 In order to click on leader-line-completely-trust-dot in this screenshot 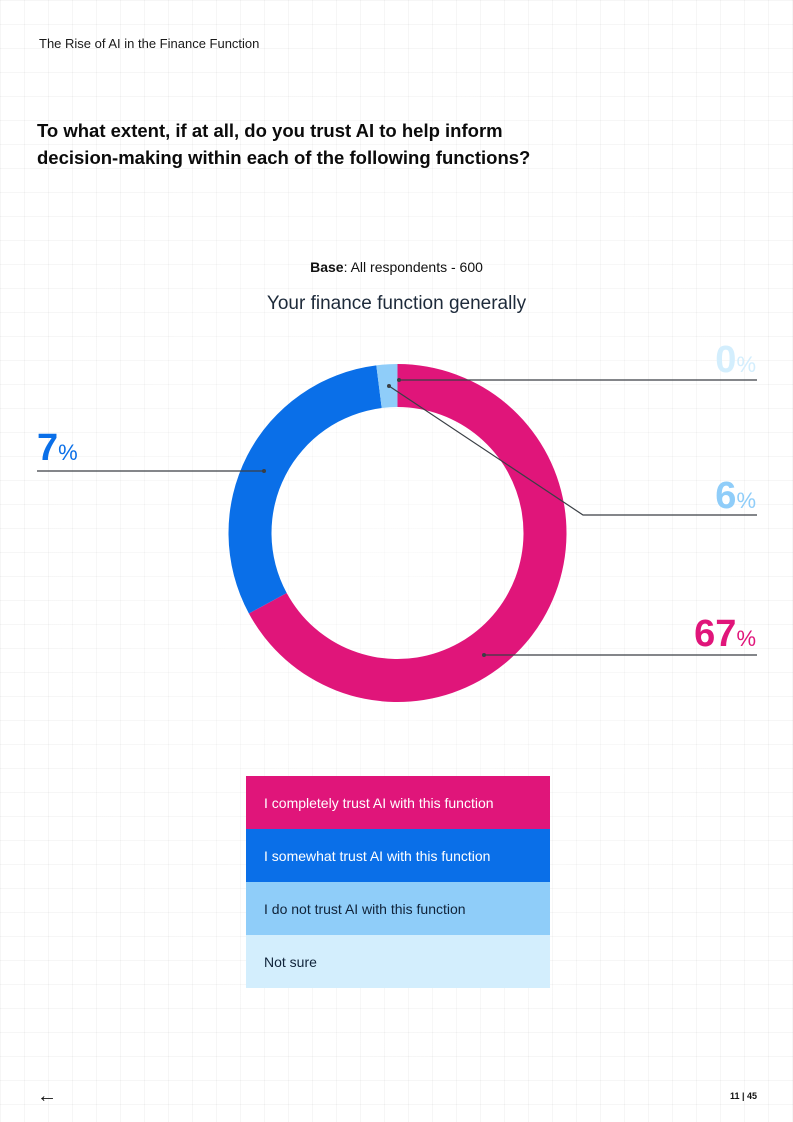, I will do `click(484, 655)`.